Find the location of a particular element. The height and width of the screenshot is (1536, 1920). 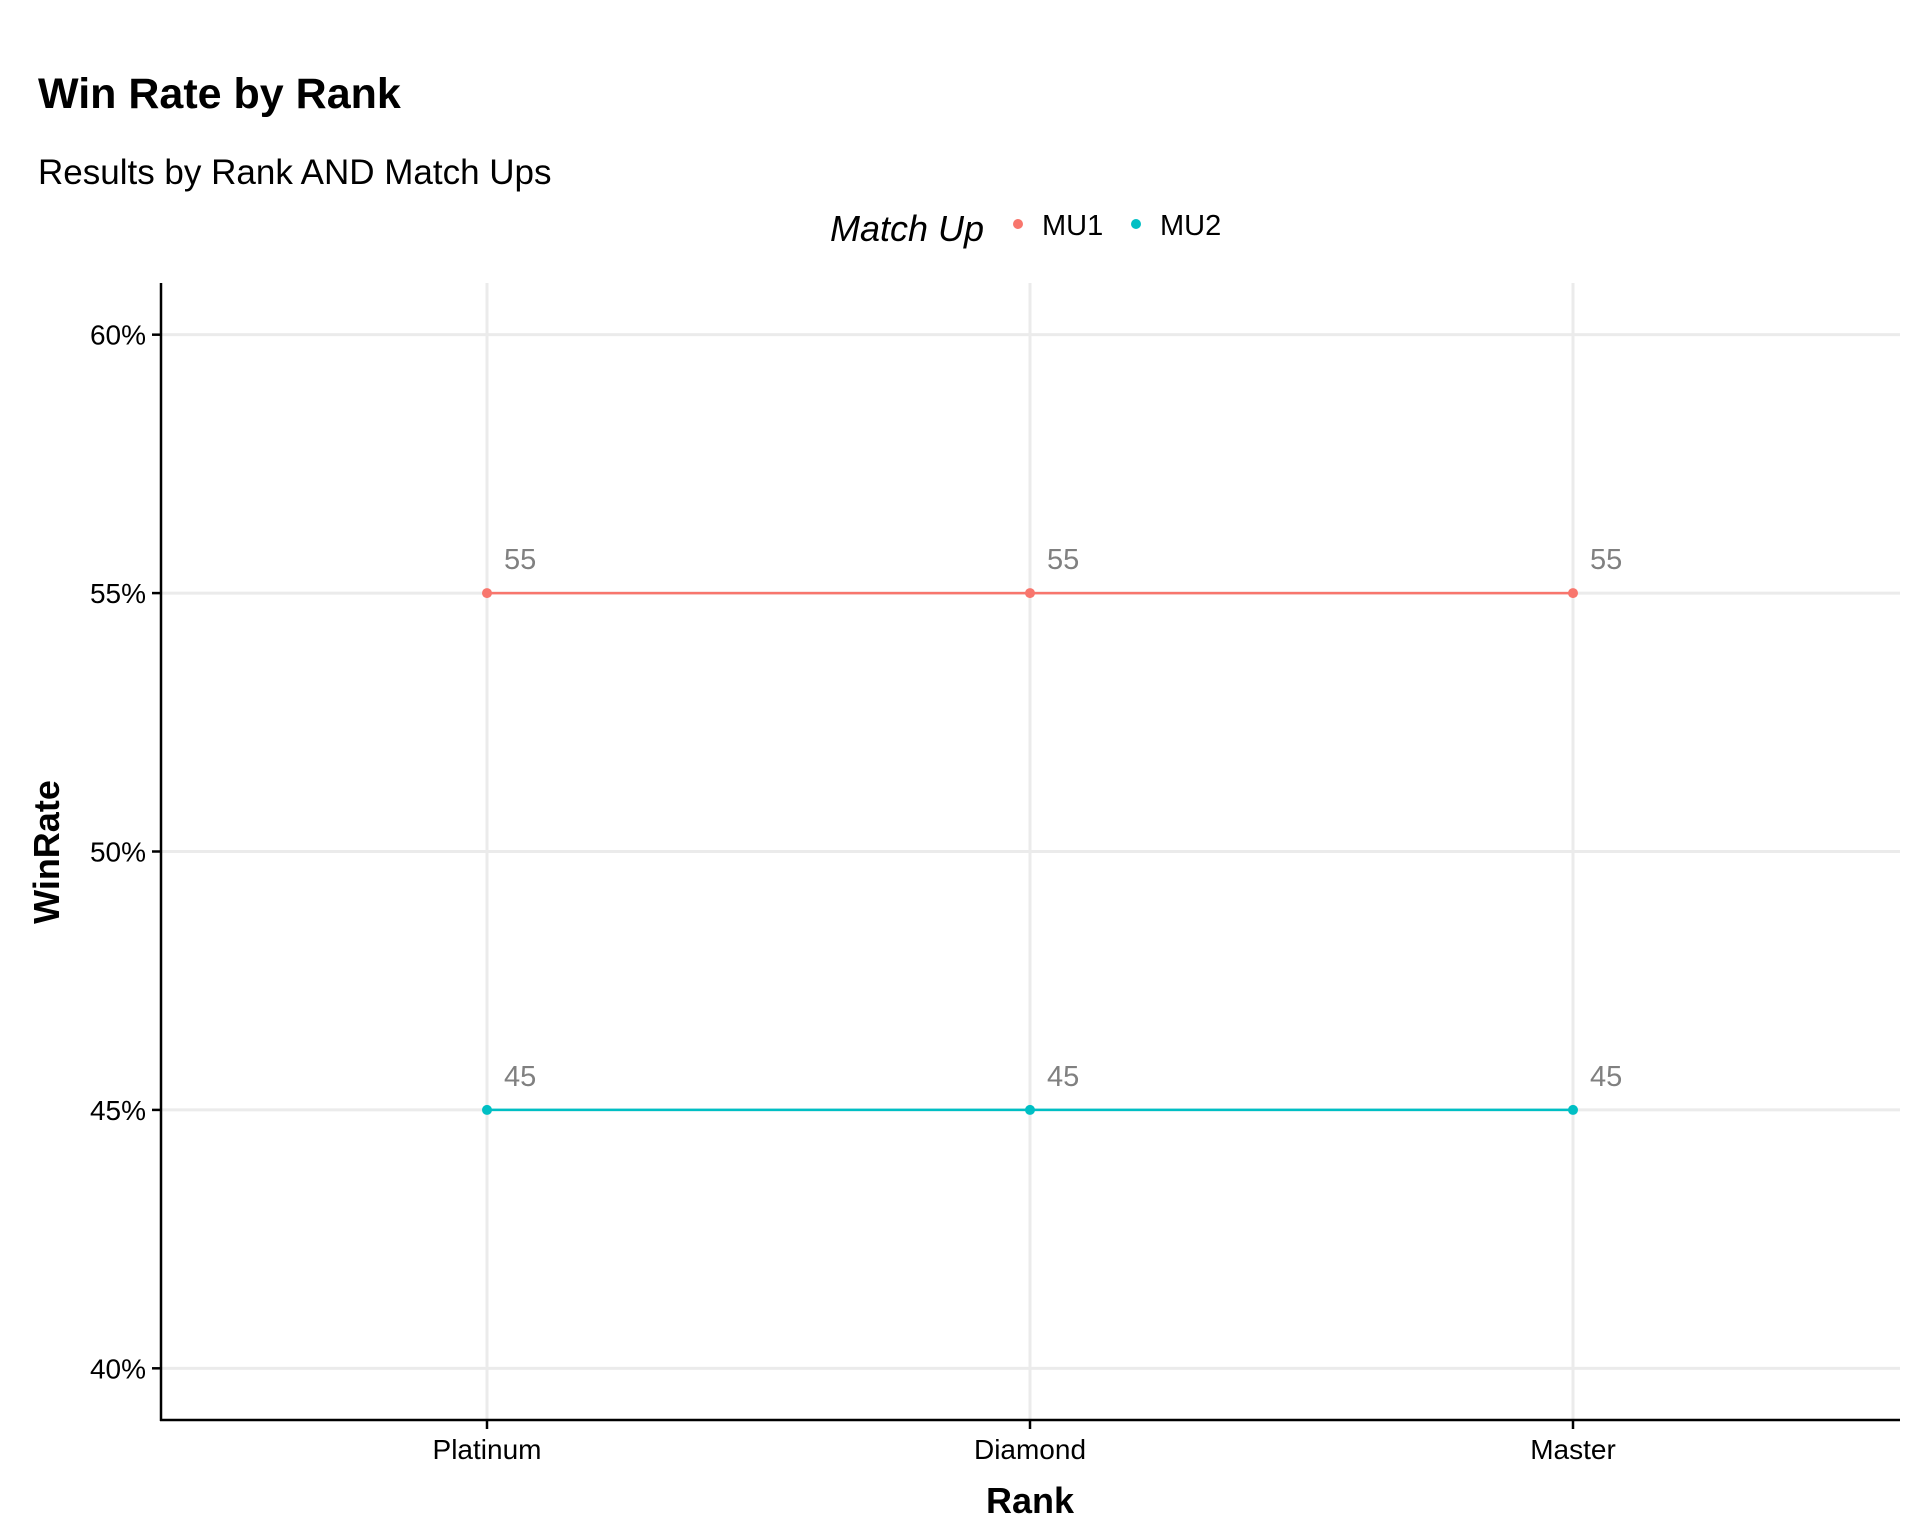

legend-key-mu2 is located at coordinates (1136, 224).